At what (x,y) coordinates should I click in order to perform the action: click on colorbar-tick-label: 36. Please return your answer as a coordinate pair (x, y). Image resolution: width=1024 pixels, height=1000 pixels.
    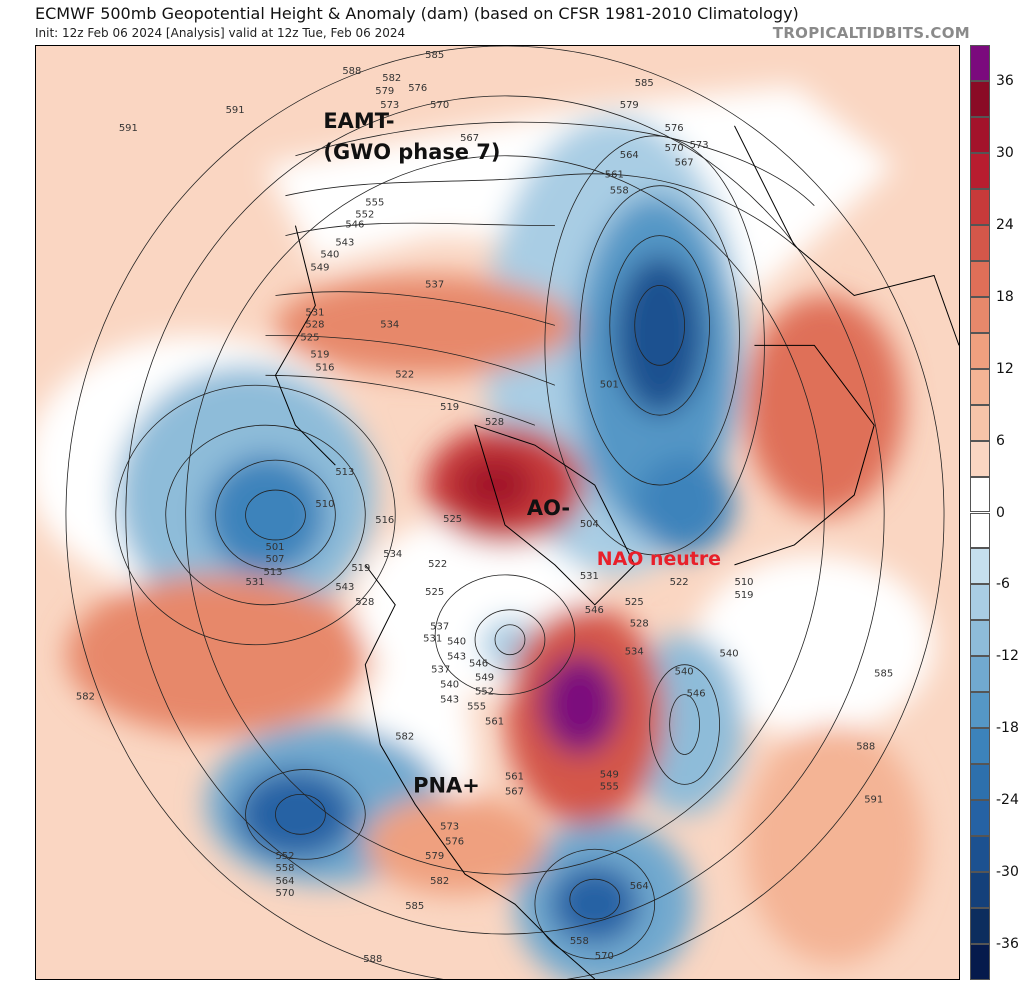
    Looking at the image, I should click on (1005, 80).